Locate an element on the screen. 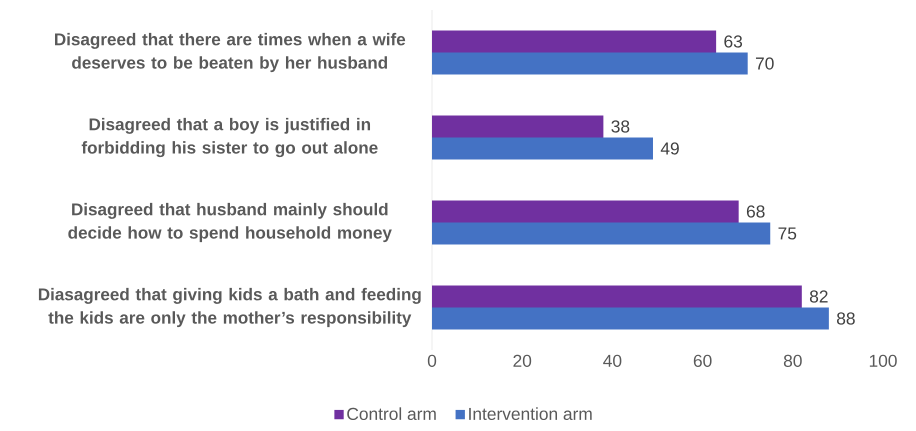 The width and height of the screenshot is (916, 431). data-label: 68 is located at coordinates (755, 211).